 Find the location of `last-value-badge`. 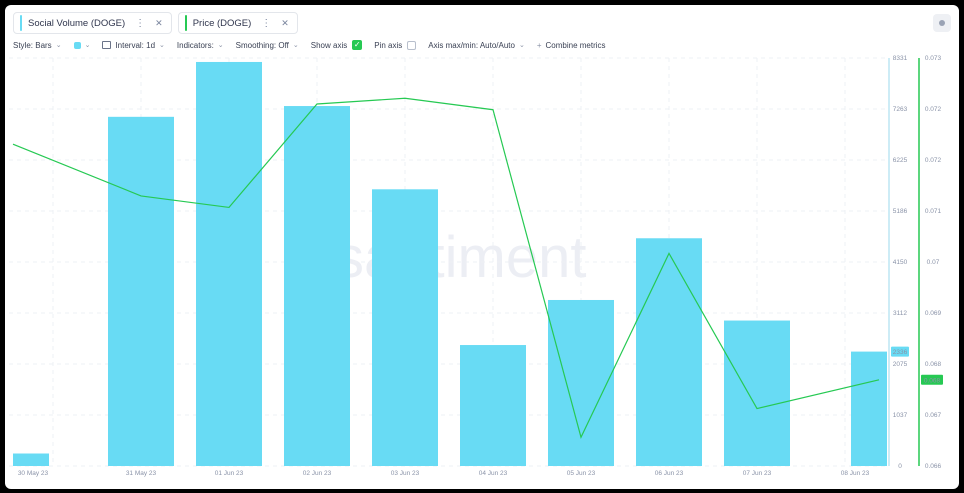

last-value-badge is located at coordinates (900, 351).